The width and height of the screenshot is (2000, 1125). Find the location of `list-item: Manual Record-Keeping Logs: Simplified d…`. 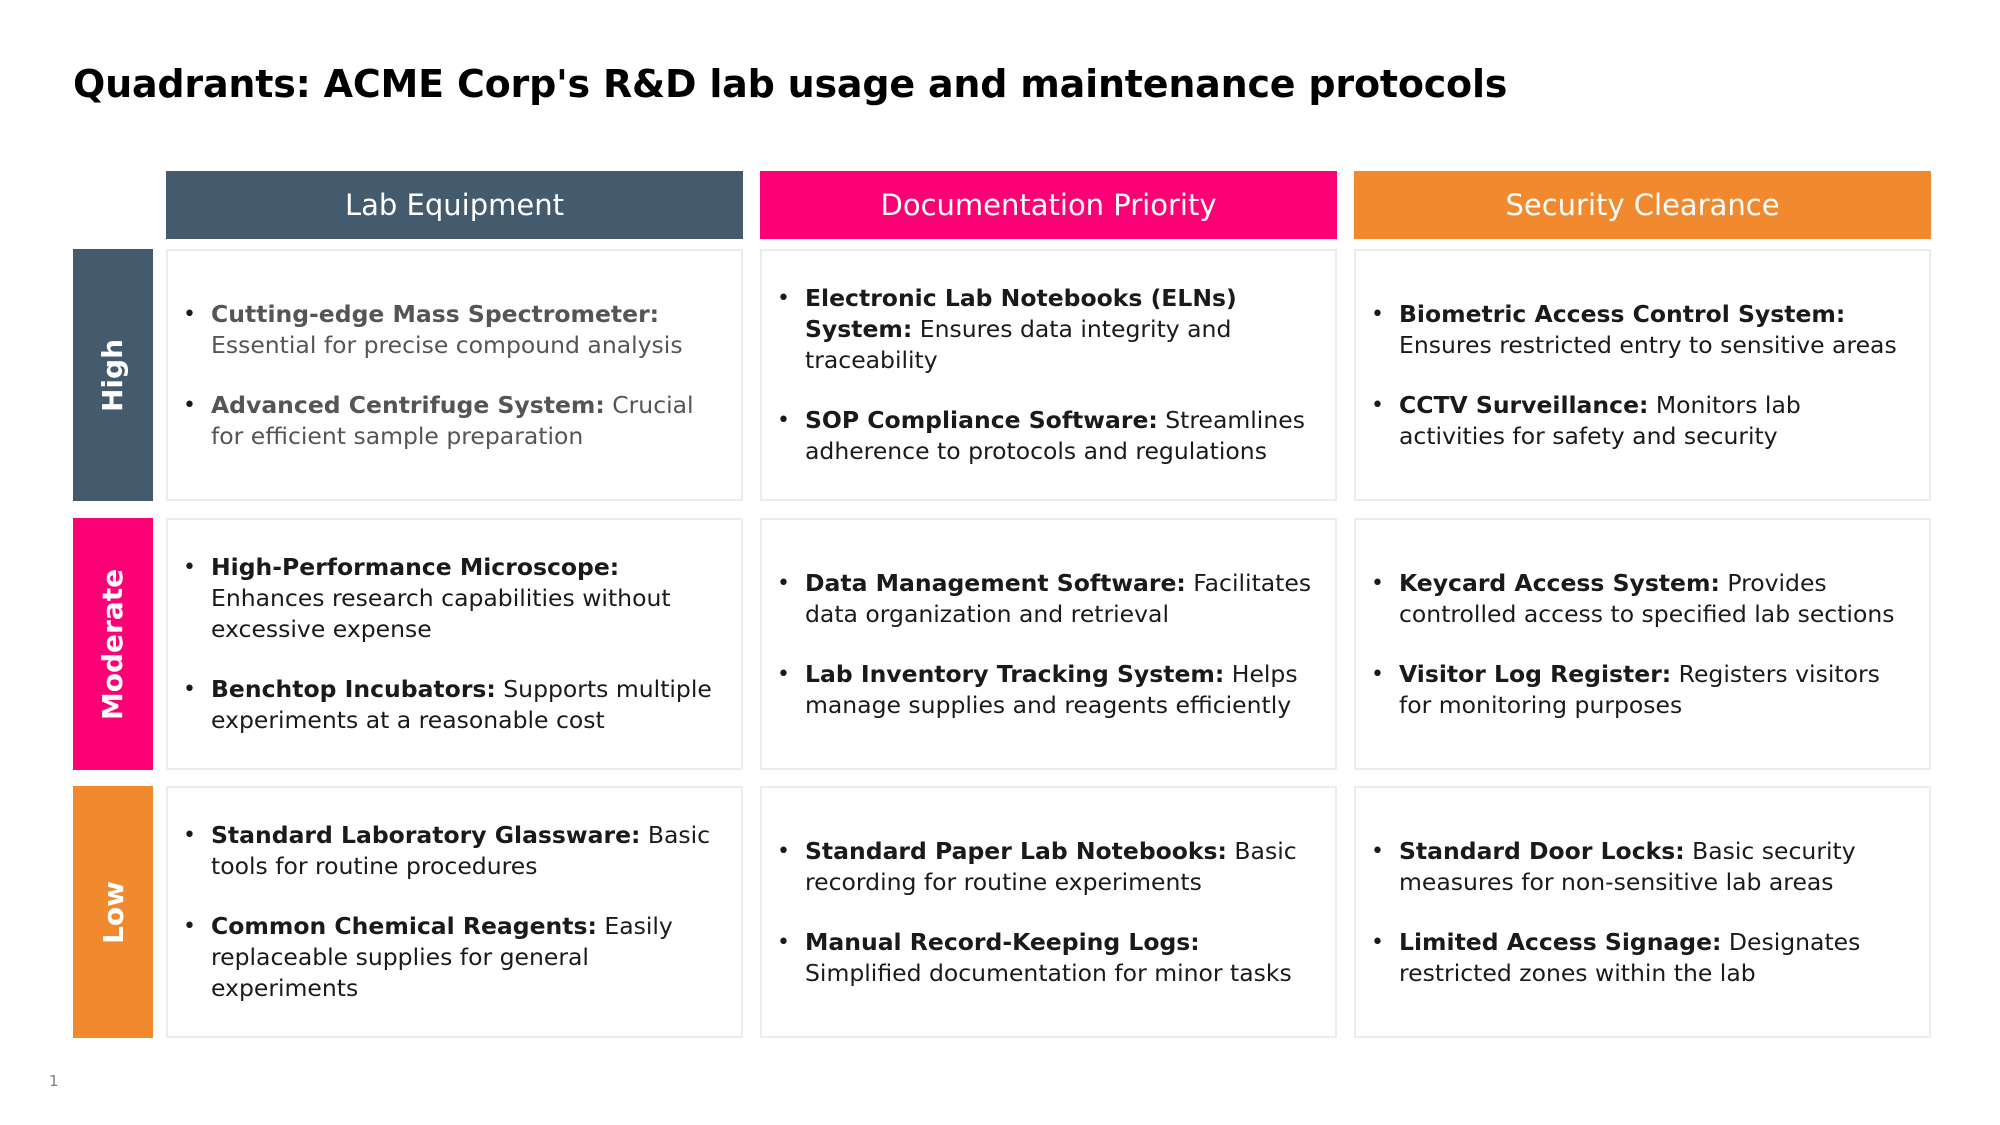

list-item: Manual Record-Keeping Logs: Simplified d… is located at coordinates (1047, 958).